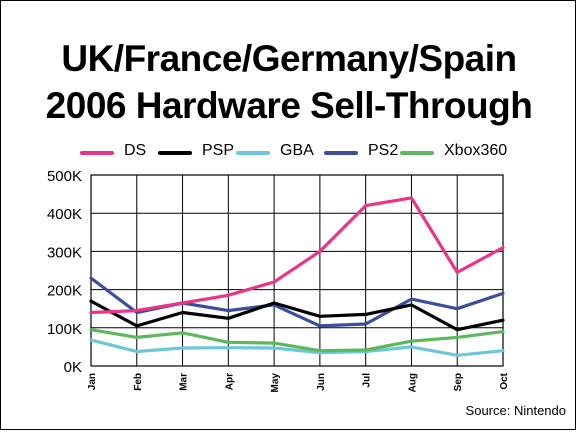  What do you see at coordinates (184, 382) in the screenshot?
I see `x-tick-label: Mar` at bounding box center [184, 382].